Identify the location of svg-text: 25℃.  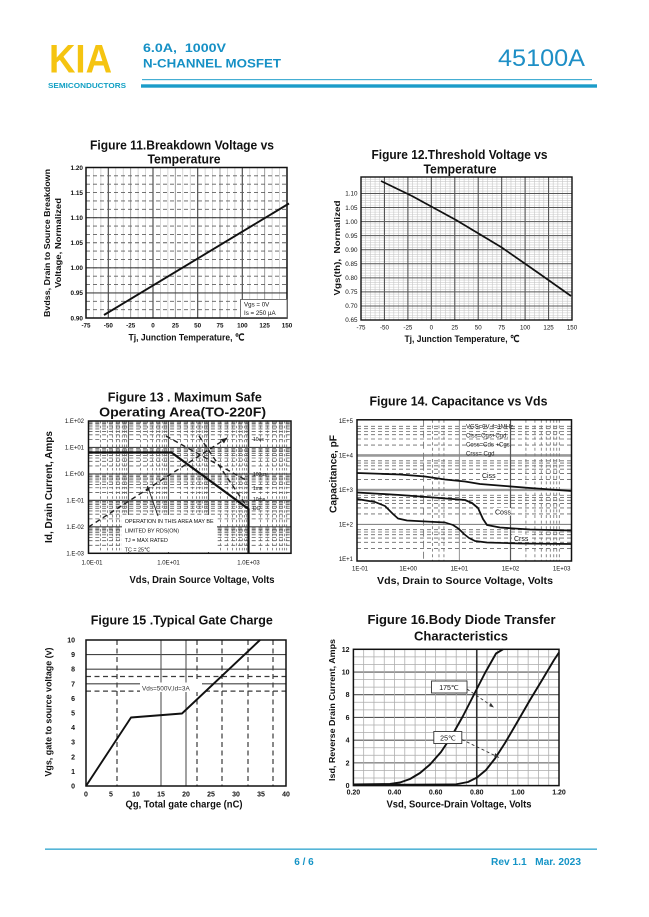
(448, 739).